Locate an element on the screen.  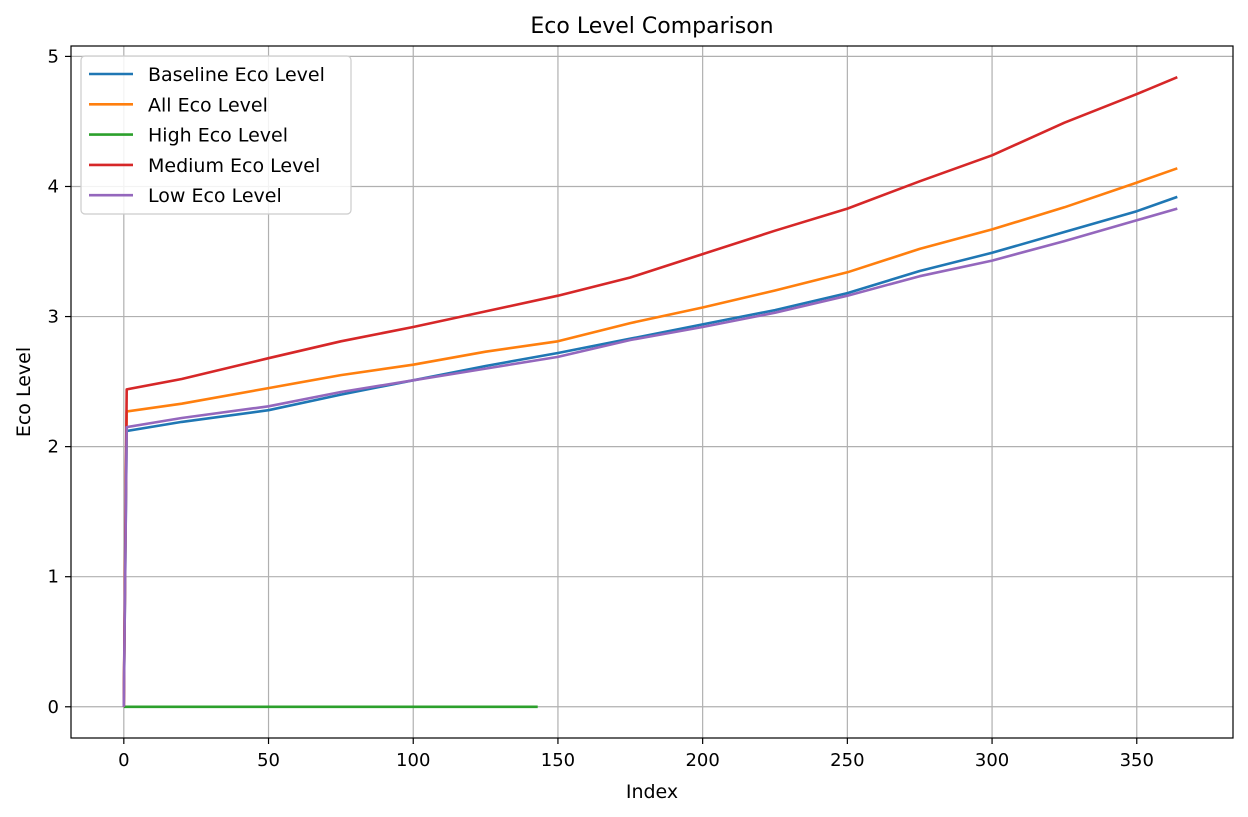
y-tick-label: 3 is located at coordinates (53, 317).